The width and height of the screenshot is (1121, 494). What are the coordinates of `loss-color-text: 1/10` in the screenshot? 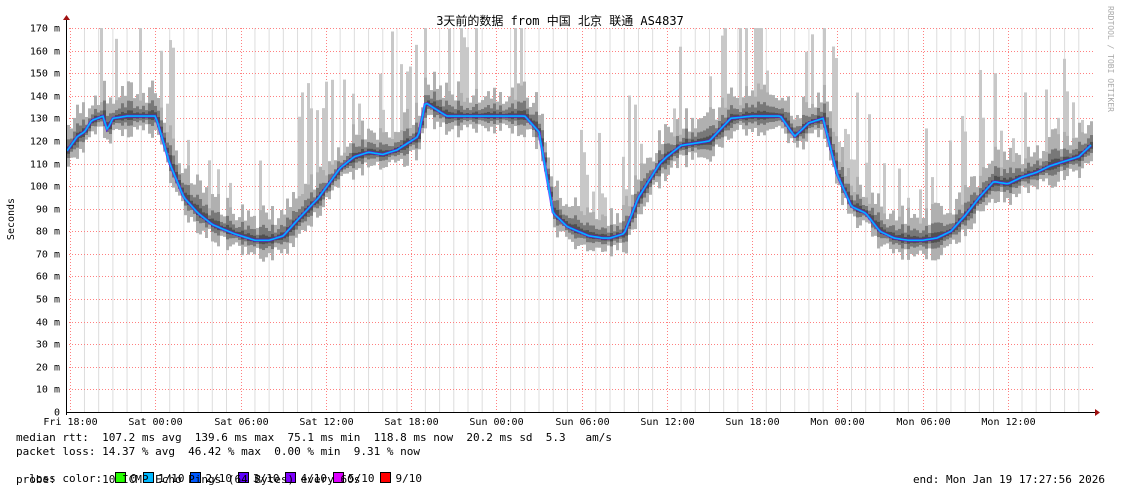 It's located at (171, 478).